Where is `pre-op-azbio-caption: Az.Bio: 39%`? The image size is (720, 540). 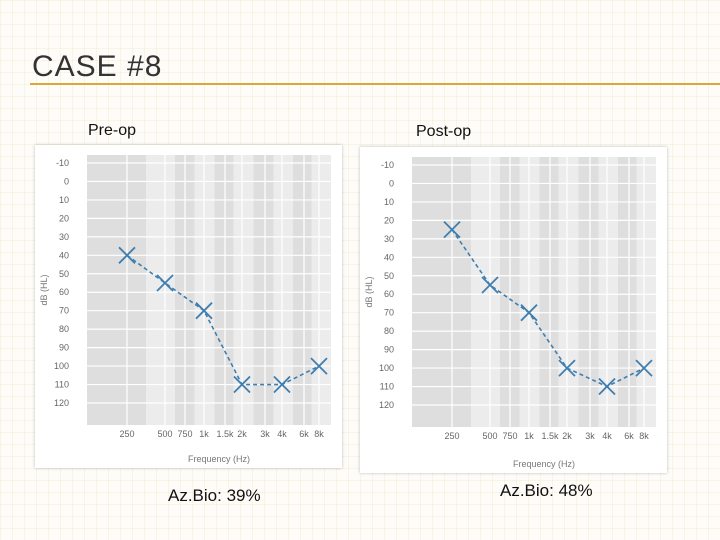
pre-op-azbio-caption: Az.Bio: 39% is located at coordinates (214, 495).